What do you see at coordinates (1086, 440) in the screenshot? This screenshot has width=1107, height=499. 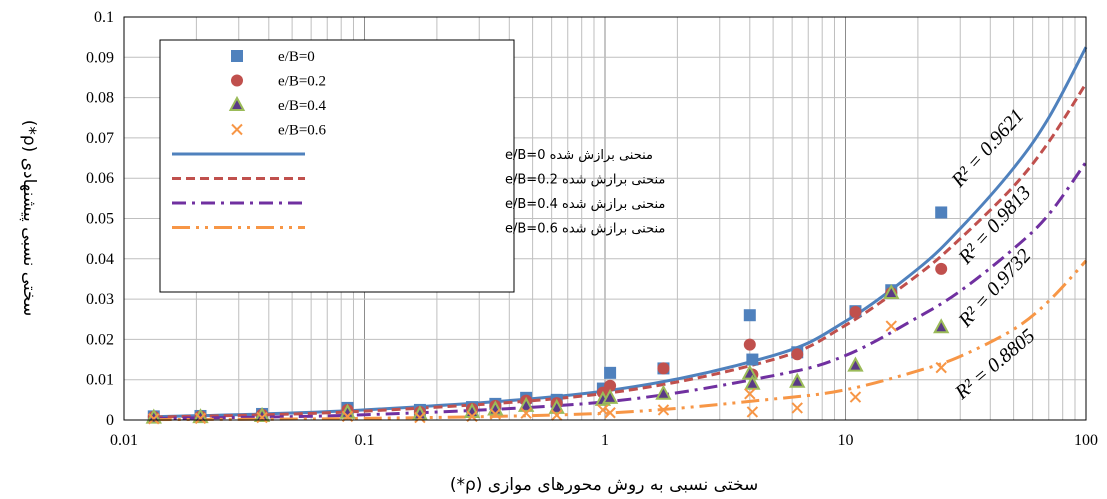 I see `x-tick-label: 100` at bounding box center [1086, 440].